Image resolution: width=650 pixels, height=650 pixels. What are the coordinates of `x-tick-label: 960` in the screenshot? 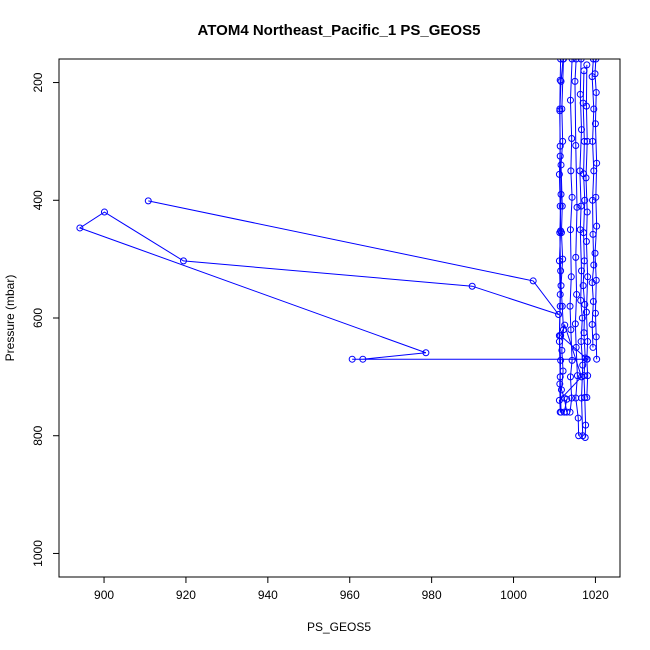 It's located at (350, 595).